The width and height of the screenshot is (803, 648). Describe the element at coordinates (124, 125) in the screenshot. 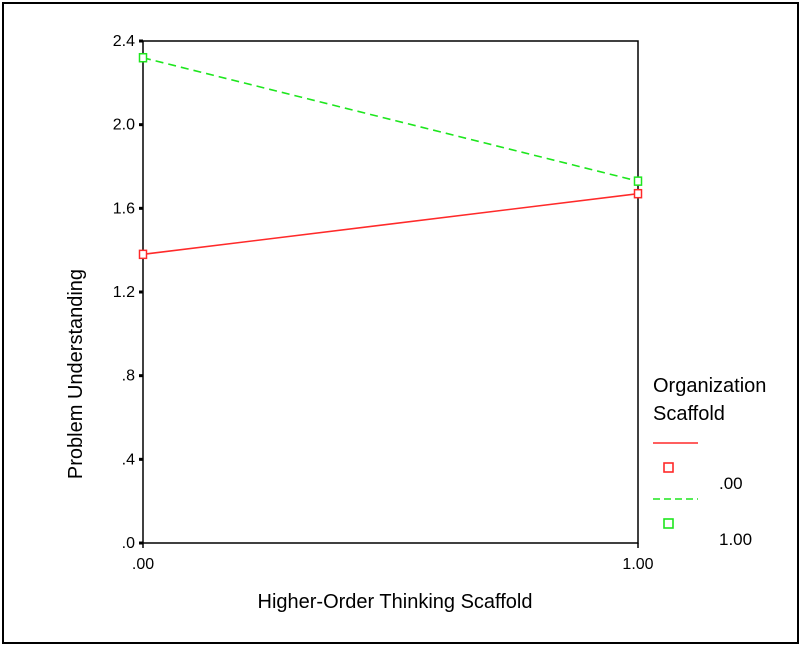

I see `y-tick-label: 2.0` at that location.